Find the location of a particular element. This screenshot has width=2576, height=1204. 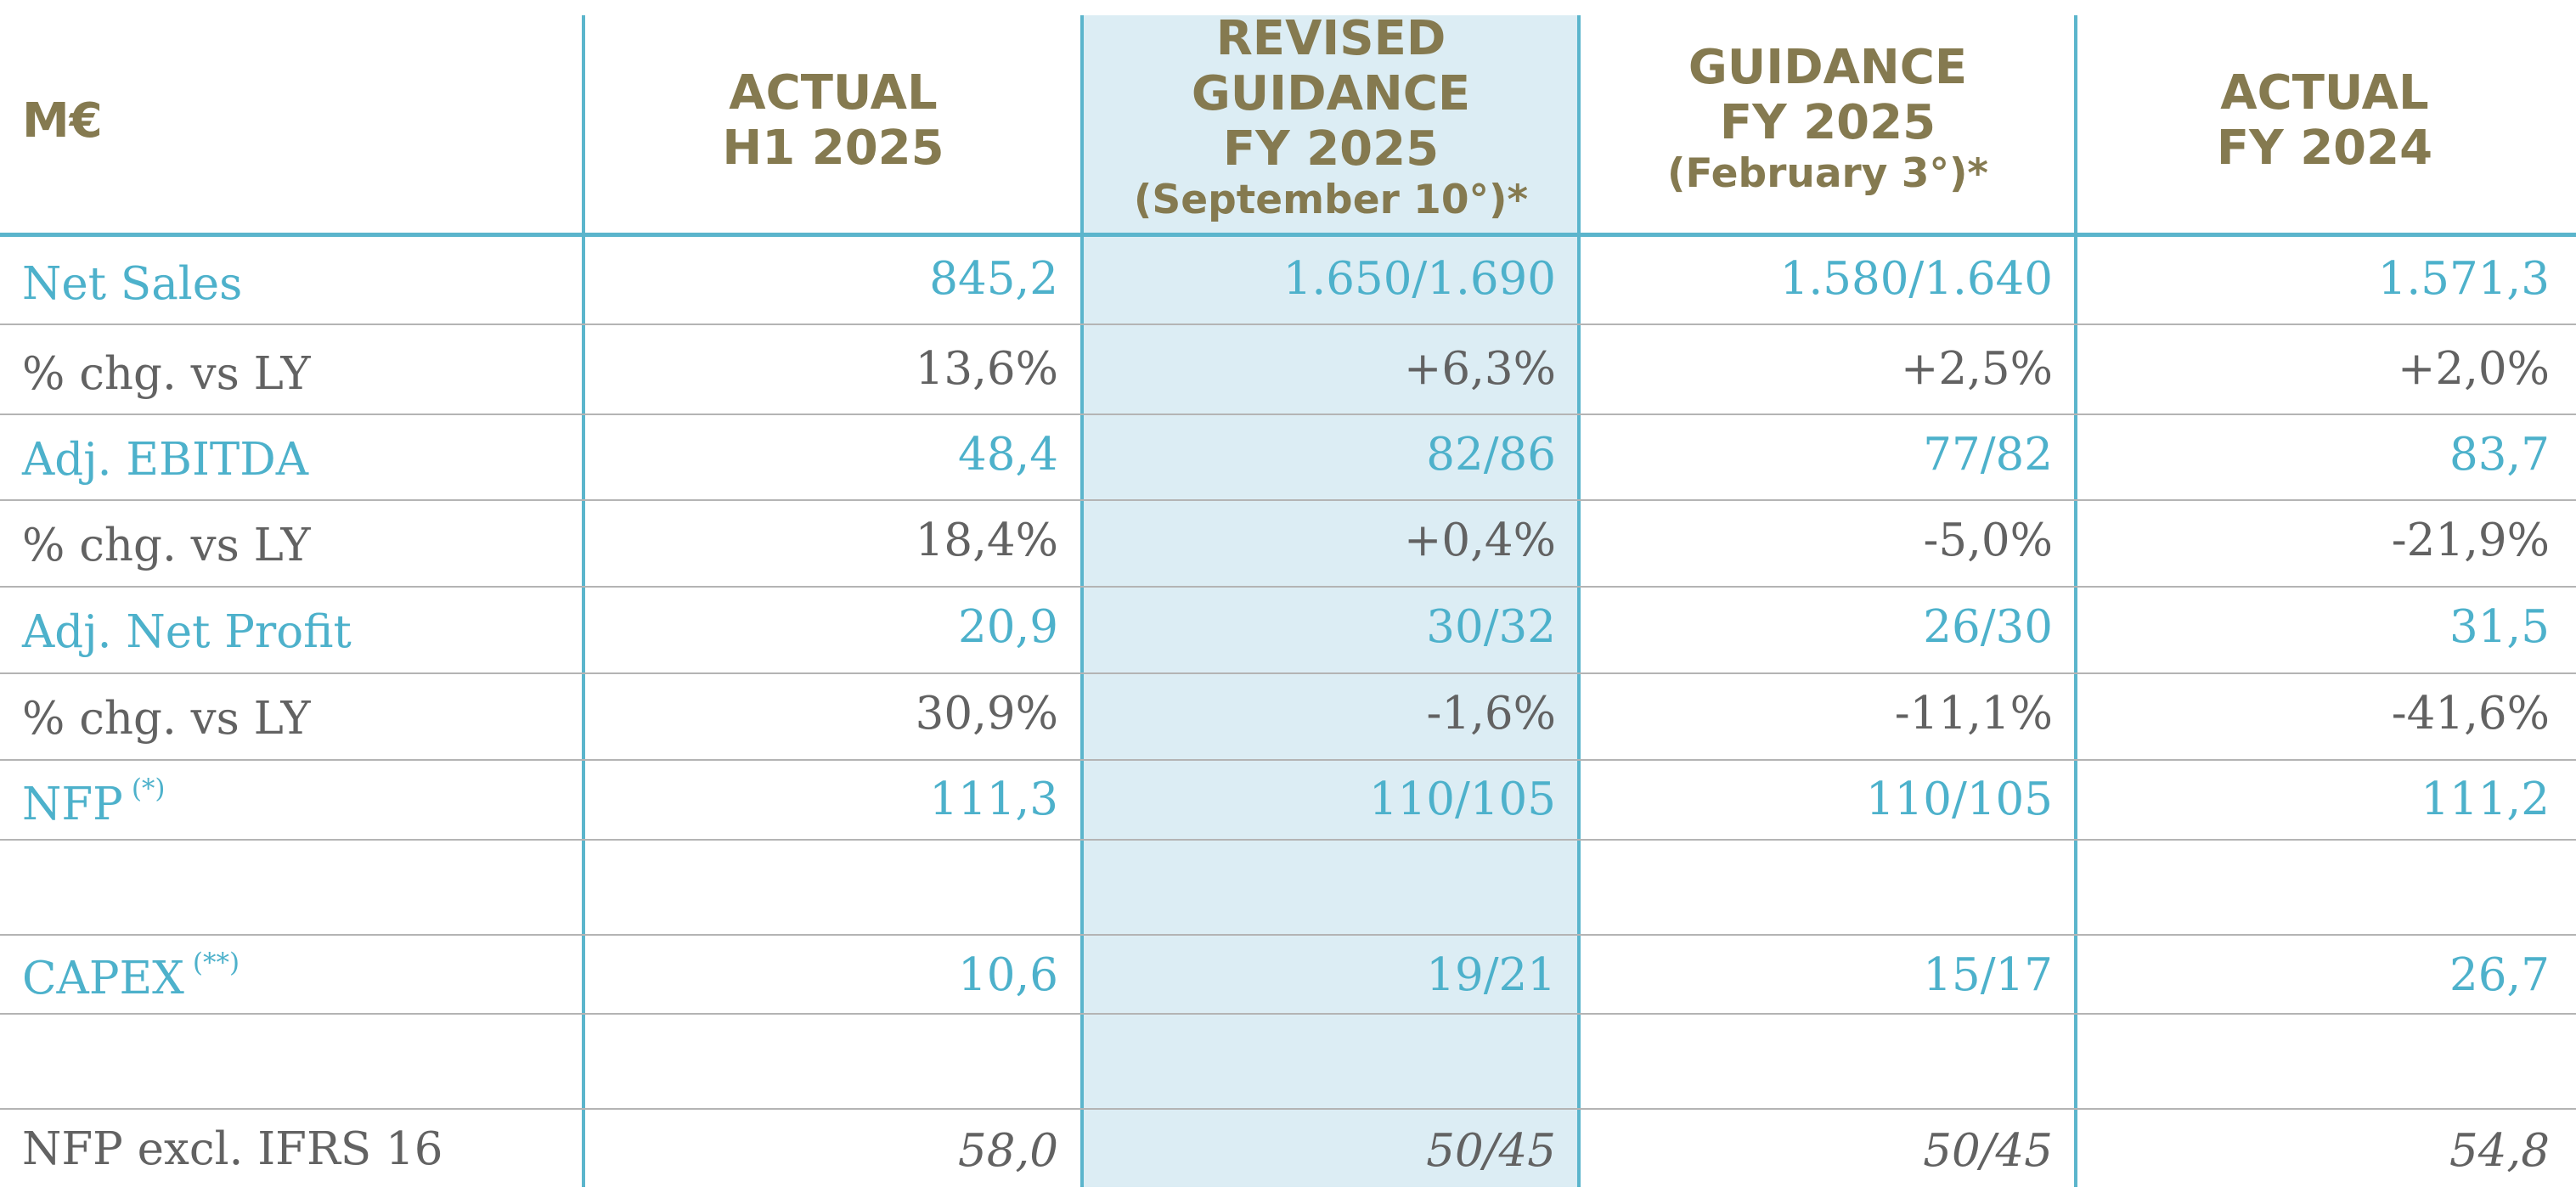

table-cell: +2,0% is located at coordinates (2473, 369).